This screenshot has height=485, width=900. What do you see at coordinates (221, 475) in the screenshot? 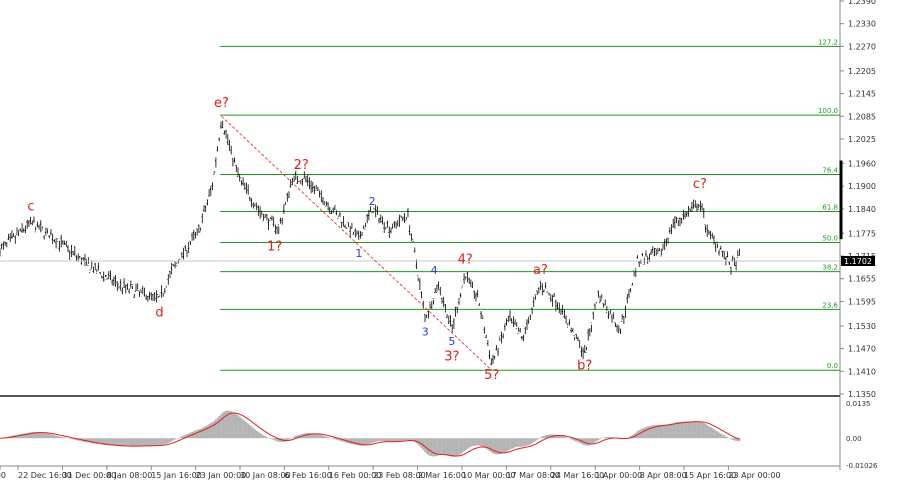
I see `time-tick-label: 23 Jan 00:00` at bounding box center [221, 475].